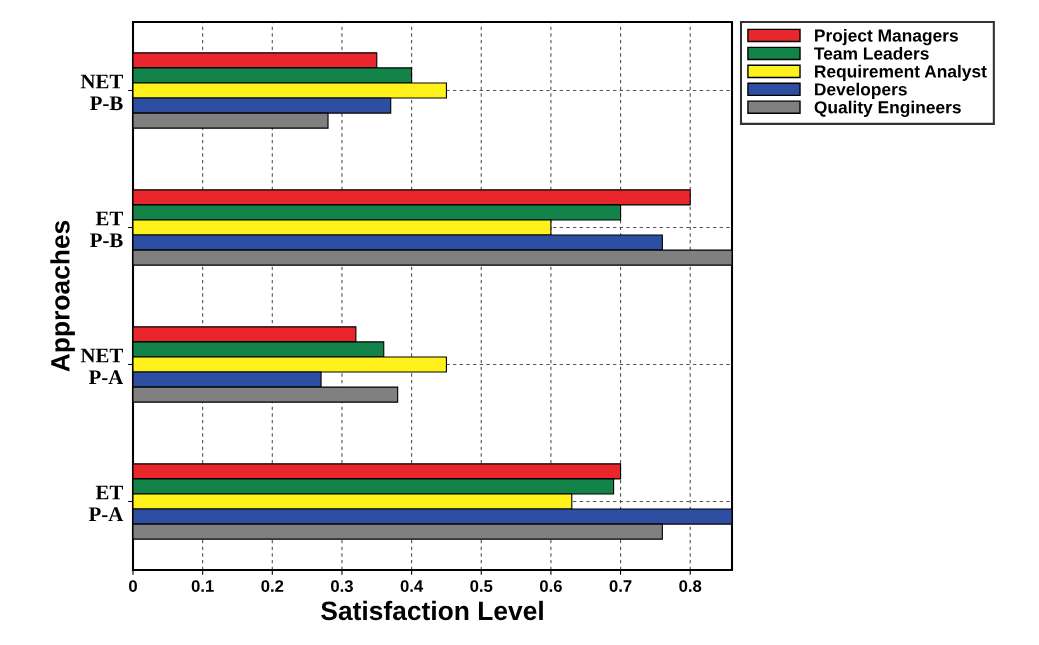  I want to click on x-tick-label: 0.4, so click(412, 586).